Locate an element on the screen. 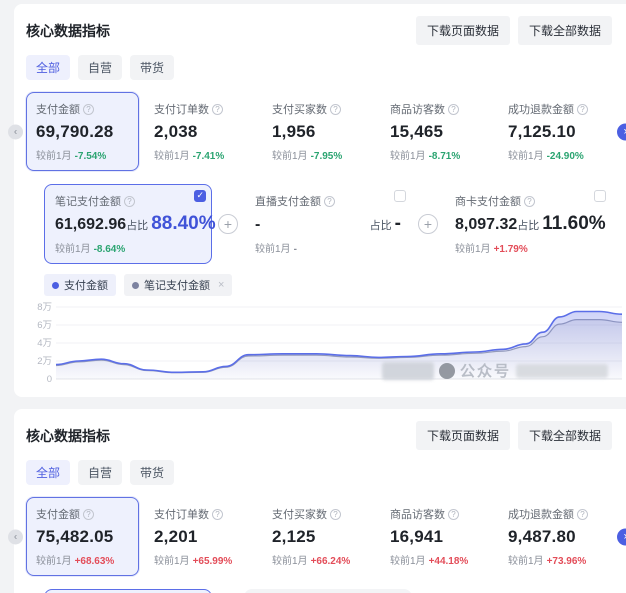  metric-card-payment-amount: 支付金额? 69,790.28 较前1月 -7.54% is located at coordinates (82, 131).